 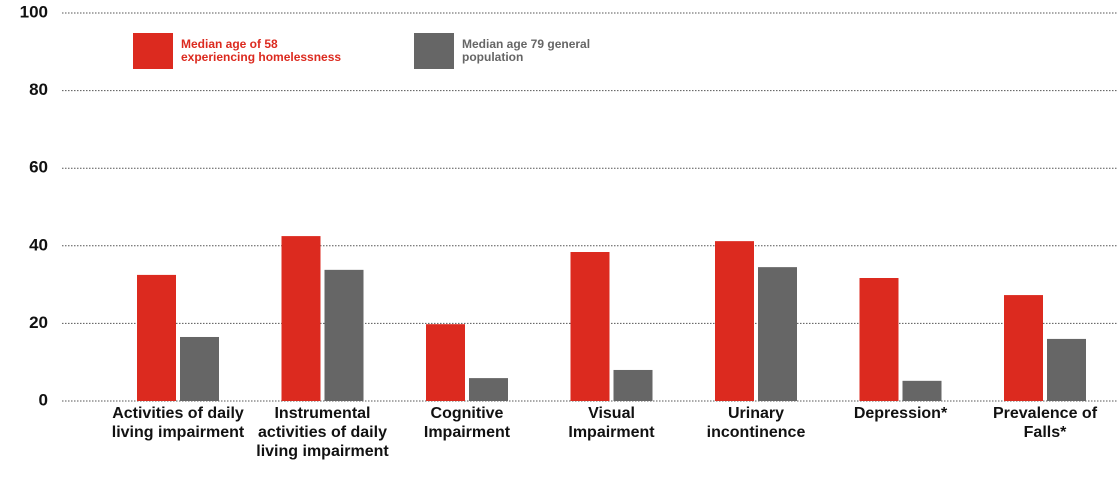 I want to click on y-tick-label: 0, so click(x=43, y=399).